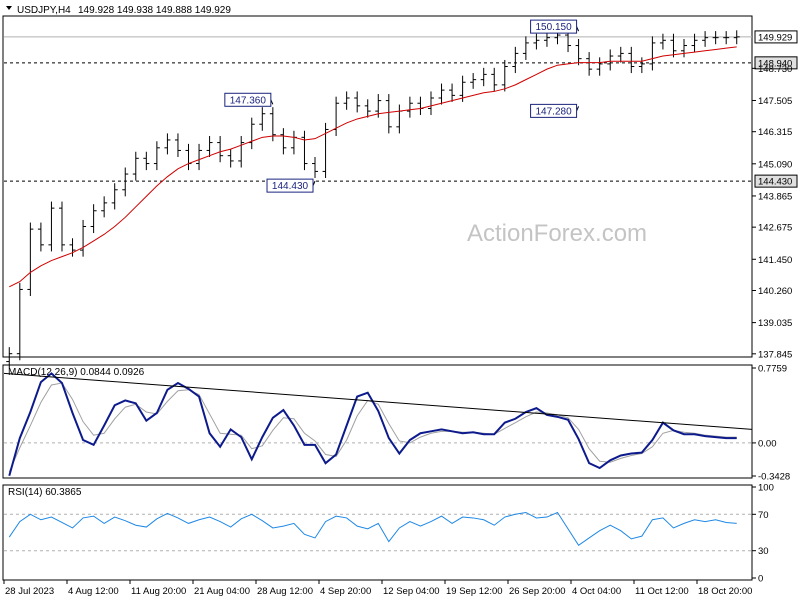 This screenshot has height=605, width=800. I want to click on time-axis-label: 4 Aug 12:00, so click(93, 591).